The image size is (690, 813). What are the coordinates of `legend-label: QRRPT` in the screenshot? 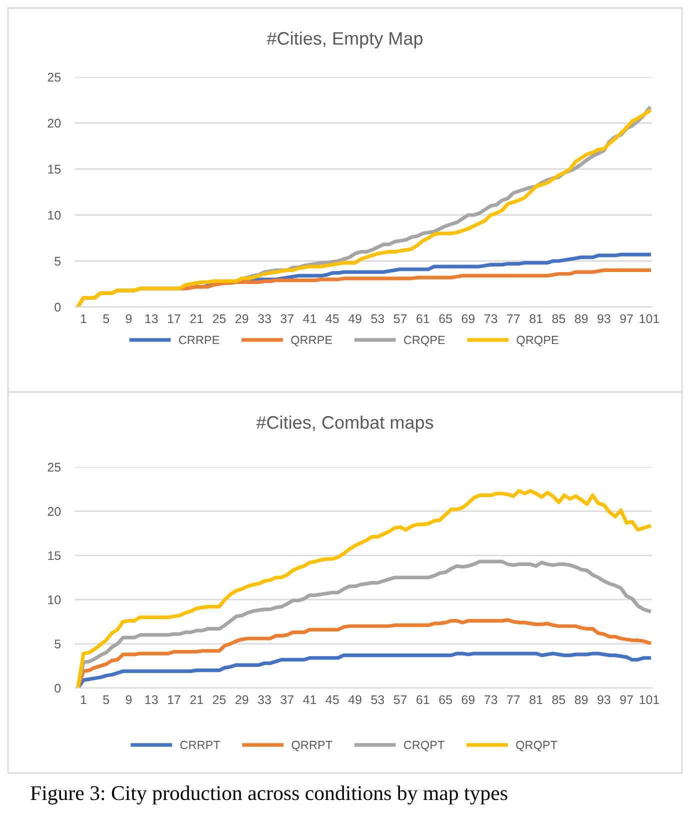 It's located at (312, 746).